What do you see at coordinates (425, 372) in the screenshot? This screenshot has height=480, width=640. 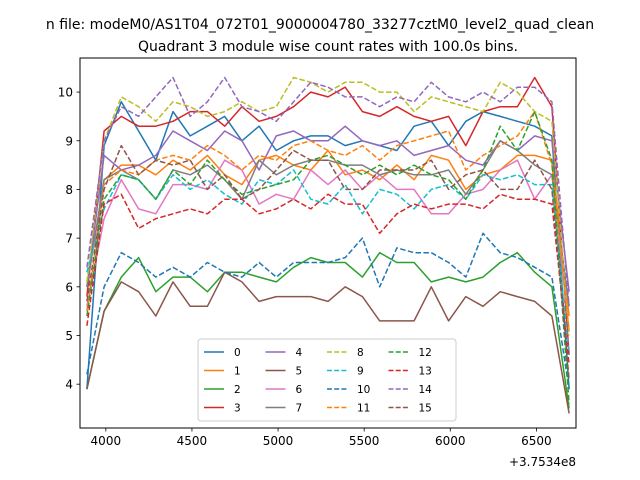 I see `legend-label-13: 13` at bounding box center [425, 372].